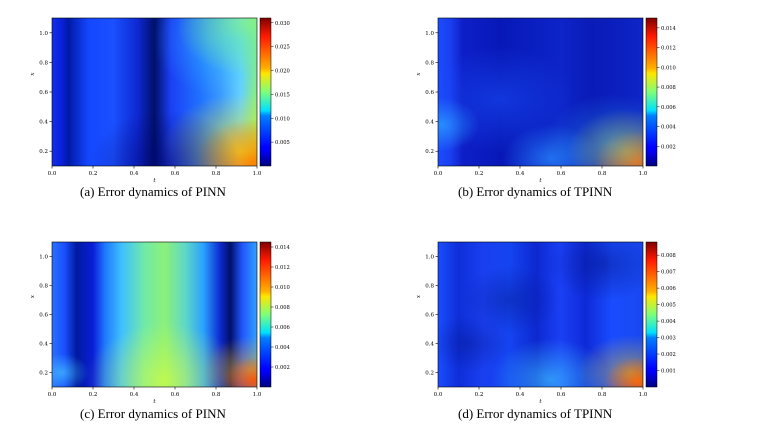  I want to click on colorbar-tick-label: 0.001, so click(668, 372).